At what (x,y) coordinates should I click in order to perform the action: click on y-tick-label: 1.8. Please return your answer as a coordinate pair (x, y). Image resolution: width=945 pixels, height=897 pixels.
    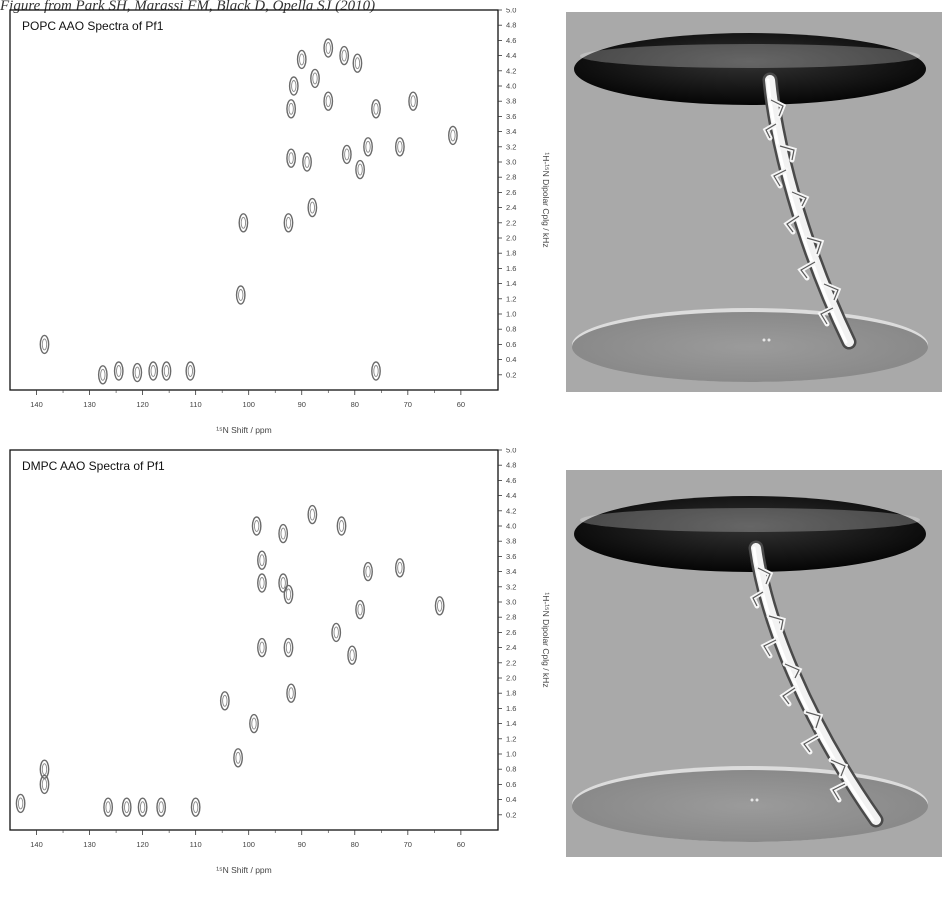
    Looking at the image, I should click on (511, 693).